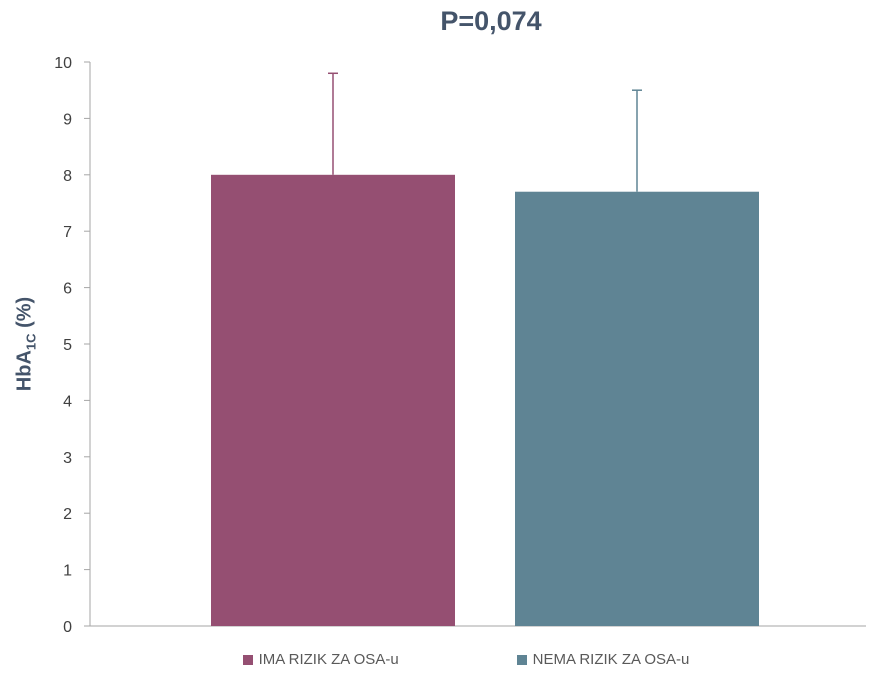  What do you see at coordinates (67, 232) in the screenshot?
I see `y-tick-label: 7` at bounding box center [67, 232].